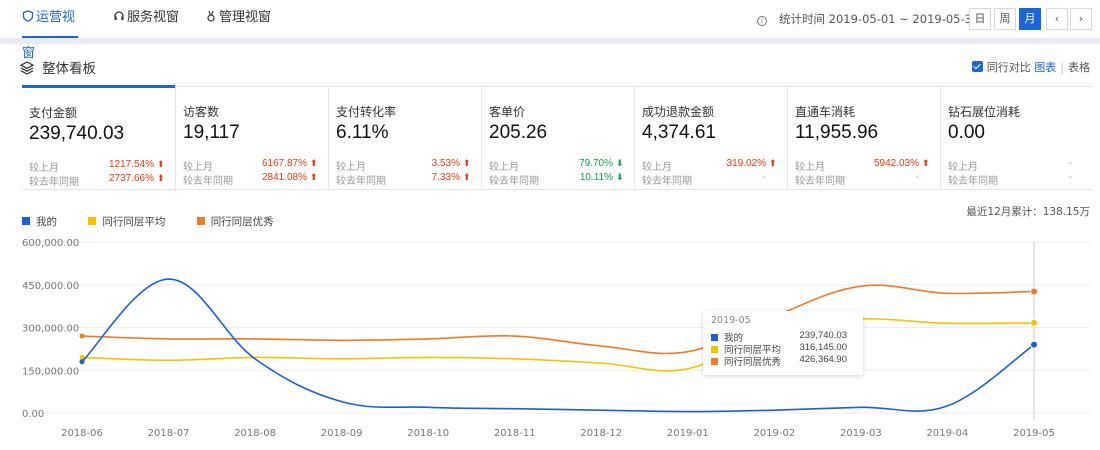 The image size is (1100, 450). I want to click on kpi-value: 4,374.61, so click(679, 132).